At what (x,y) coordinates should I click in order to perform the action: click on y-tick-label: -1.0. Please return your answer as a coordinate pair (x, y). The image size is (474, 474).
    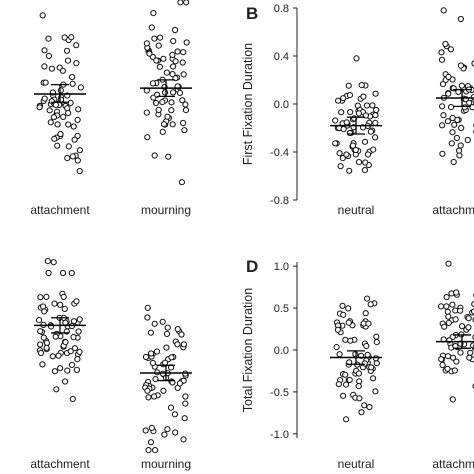
    Looking at the image, I should click on (279, 435).